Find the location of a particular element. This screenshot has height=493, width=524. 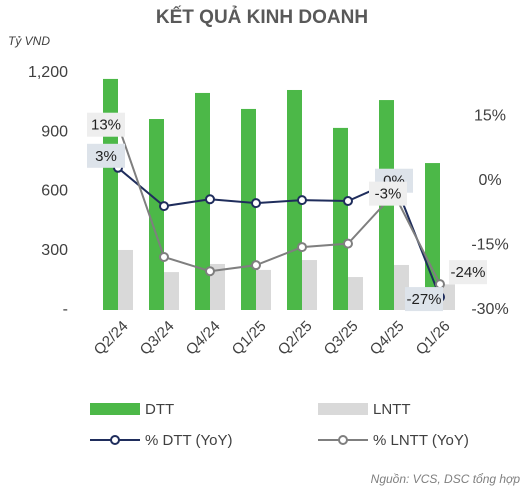

y-tick-label: 900 is located at coordinates (54, 131).